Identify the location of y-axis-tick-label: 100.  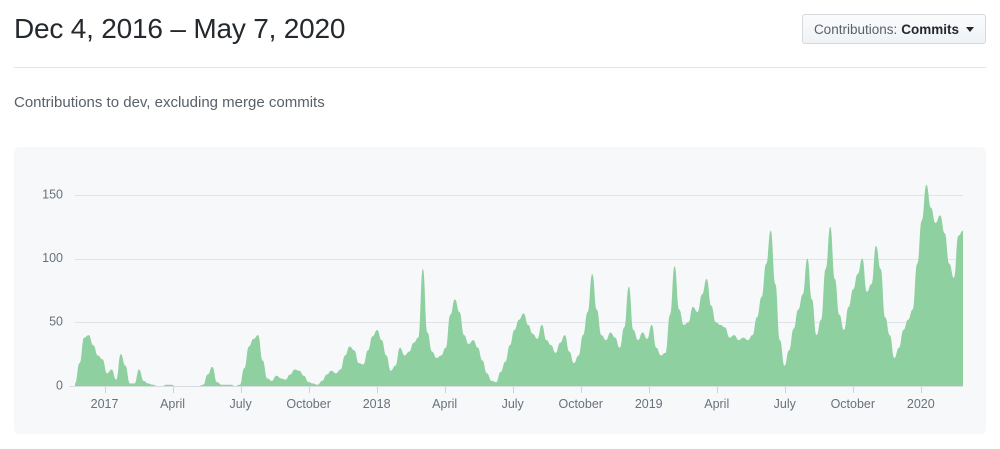
(52, 258).